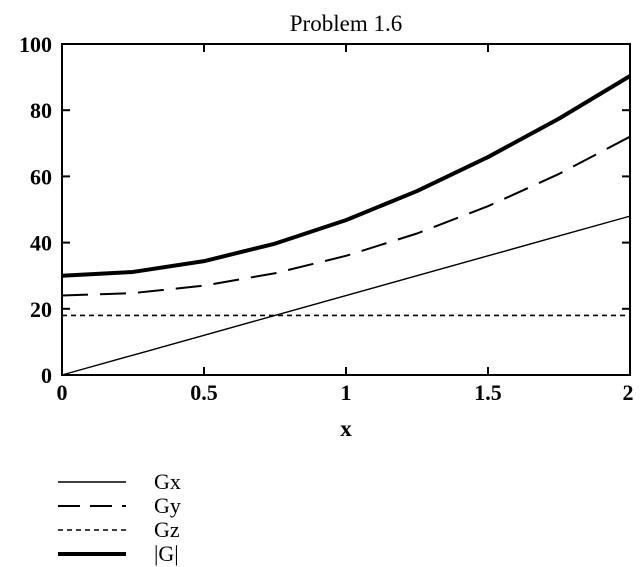 This screenshot has height=567, width=642. I want to click on x-tick-label: 0.5, so click(204, 392).